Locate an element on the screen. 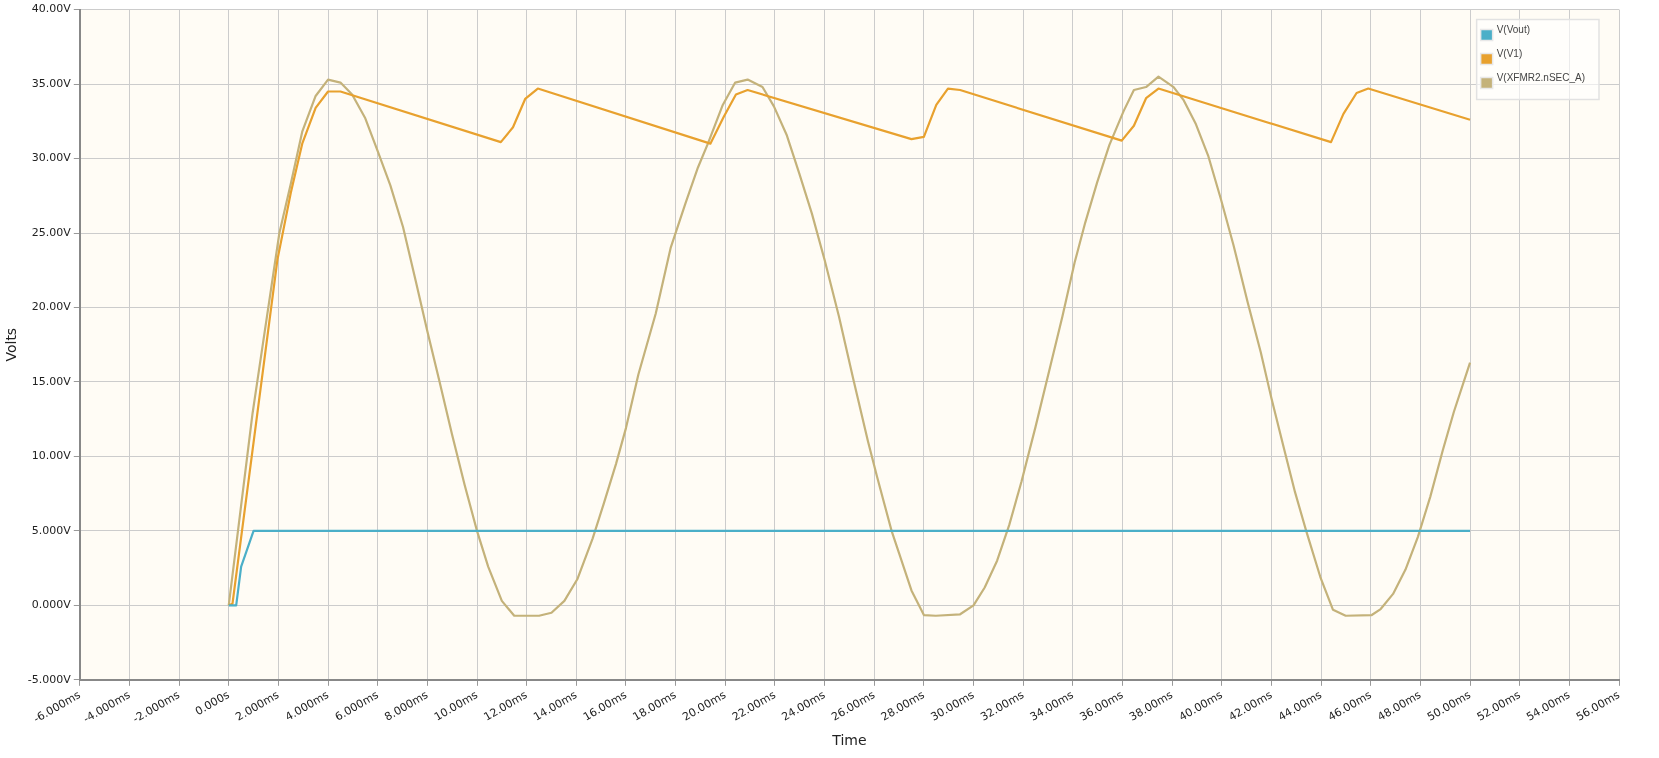 This screenshot has height=758, width=1659. legend-label: V(Vout) is located at coordinates (1513, 30).